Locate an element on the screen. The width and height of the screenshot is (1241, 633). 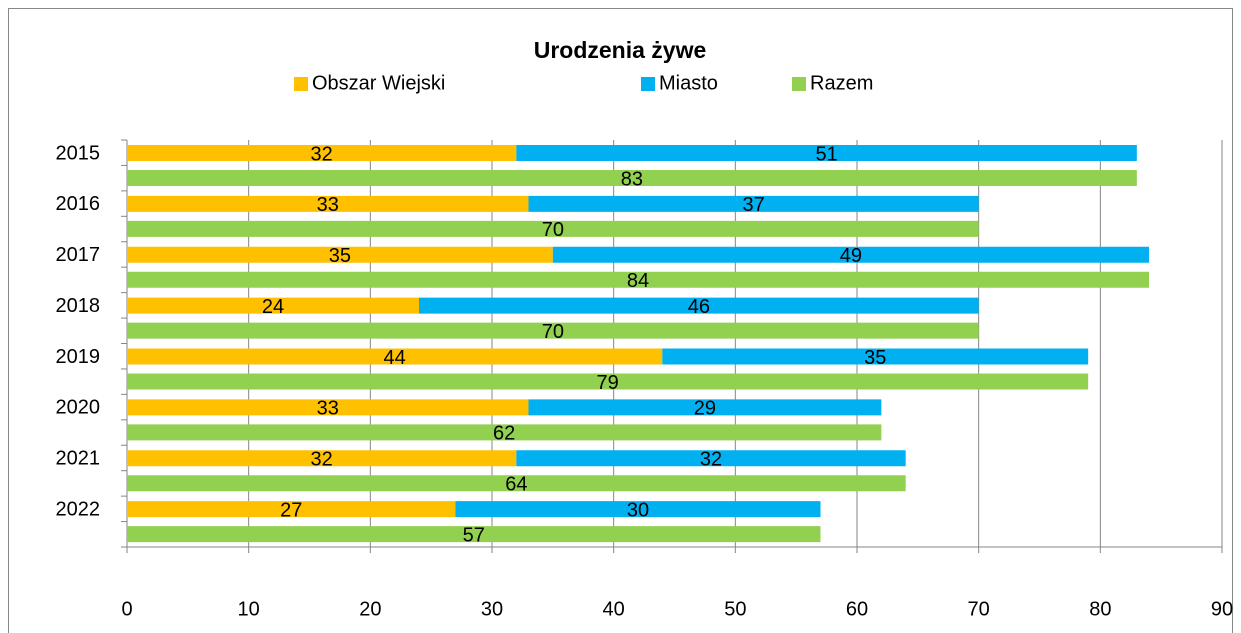
data-label: 24 is located at coordinates (273, 307).